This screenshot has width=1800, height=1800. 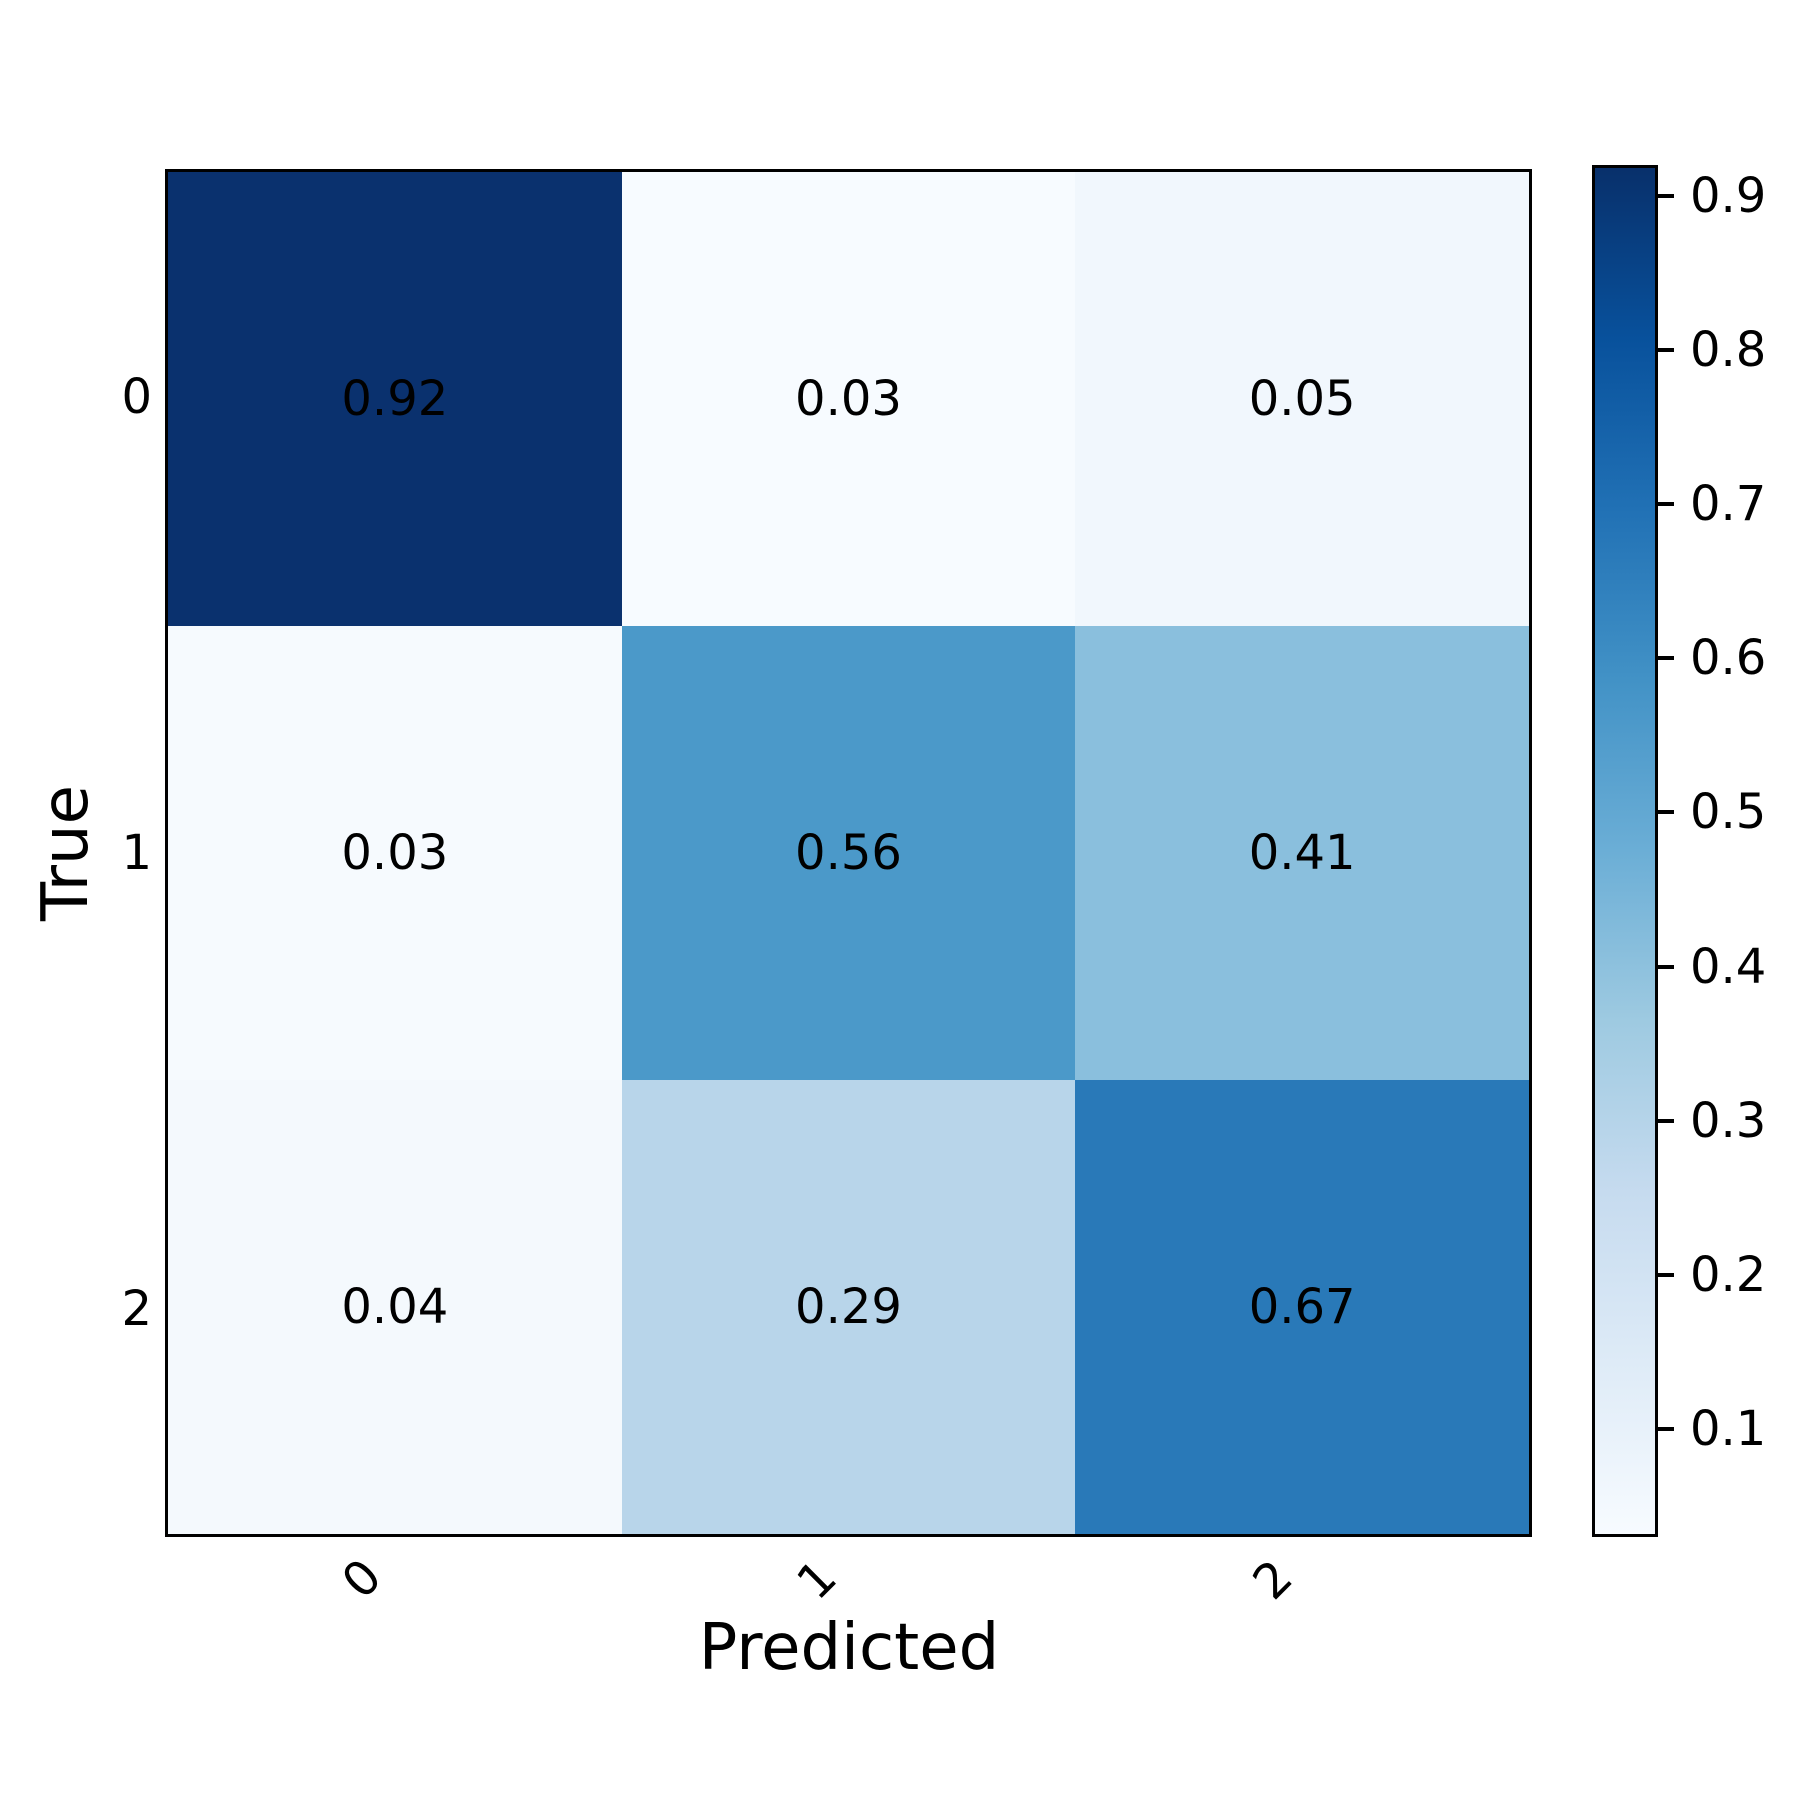 I want to click on matrix-cell: 0.92, so click(x=395, y=399).